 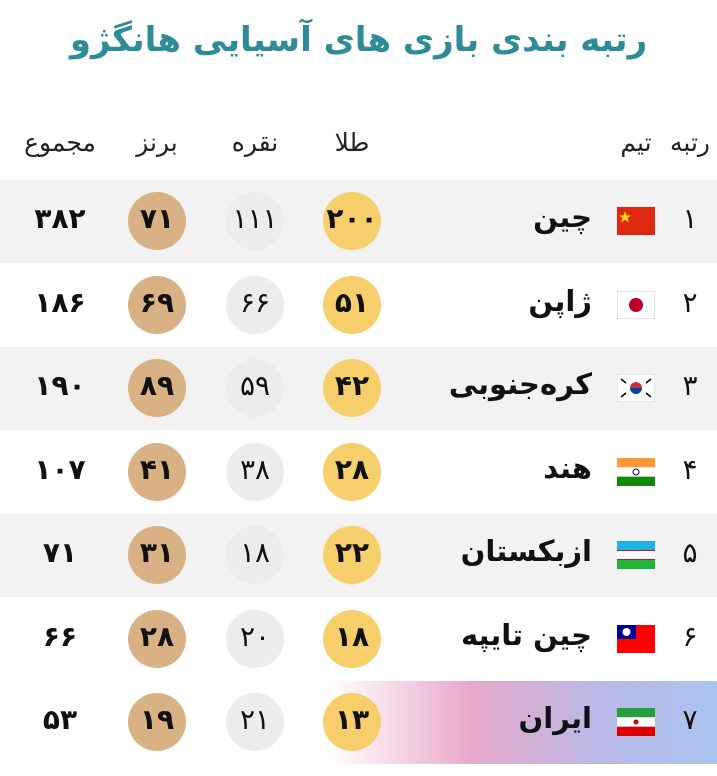 I want to click on silver-count: ۱۸, so click(x=255, y=552).